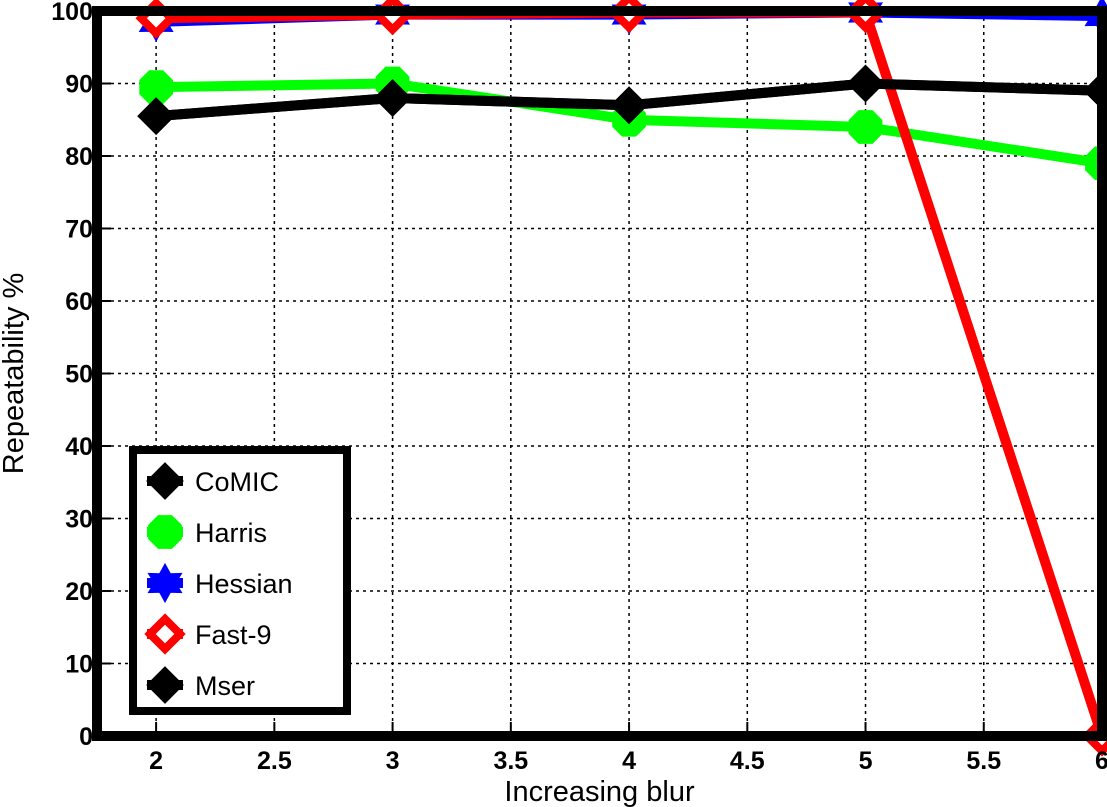 Image resolution: width=1107 pixels, height=807 pixels. I want to click on y-tick-label: 80, so click(79, 157).